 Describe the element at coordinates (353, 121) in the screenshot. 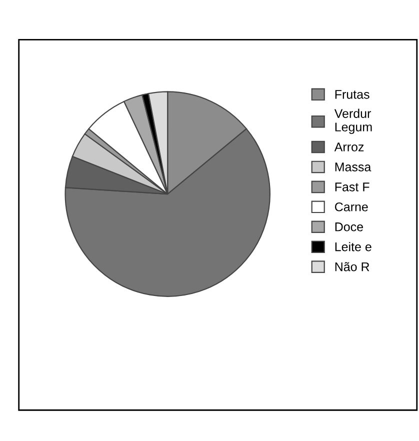

I see `legend-label: Verdur Legum` at that location.